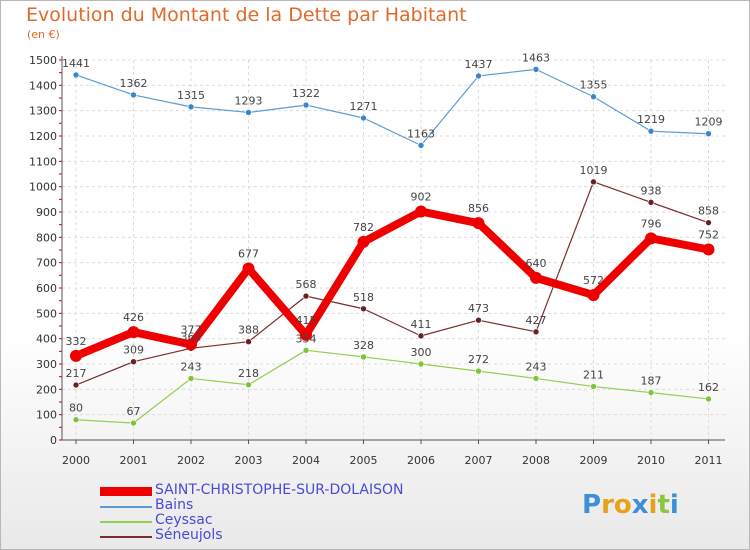  I want to click on data-label-bains: 1163, so click(421, 133).